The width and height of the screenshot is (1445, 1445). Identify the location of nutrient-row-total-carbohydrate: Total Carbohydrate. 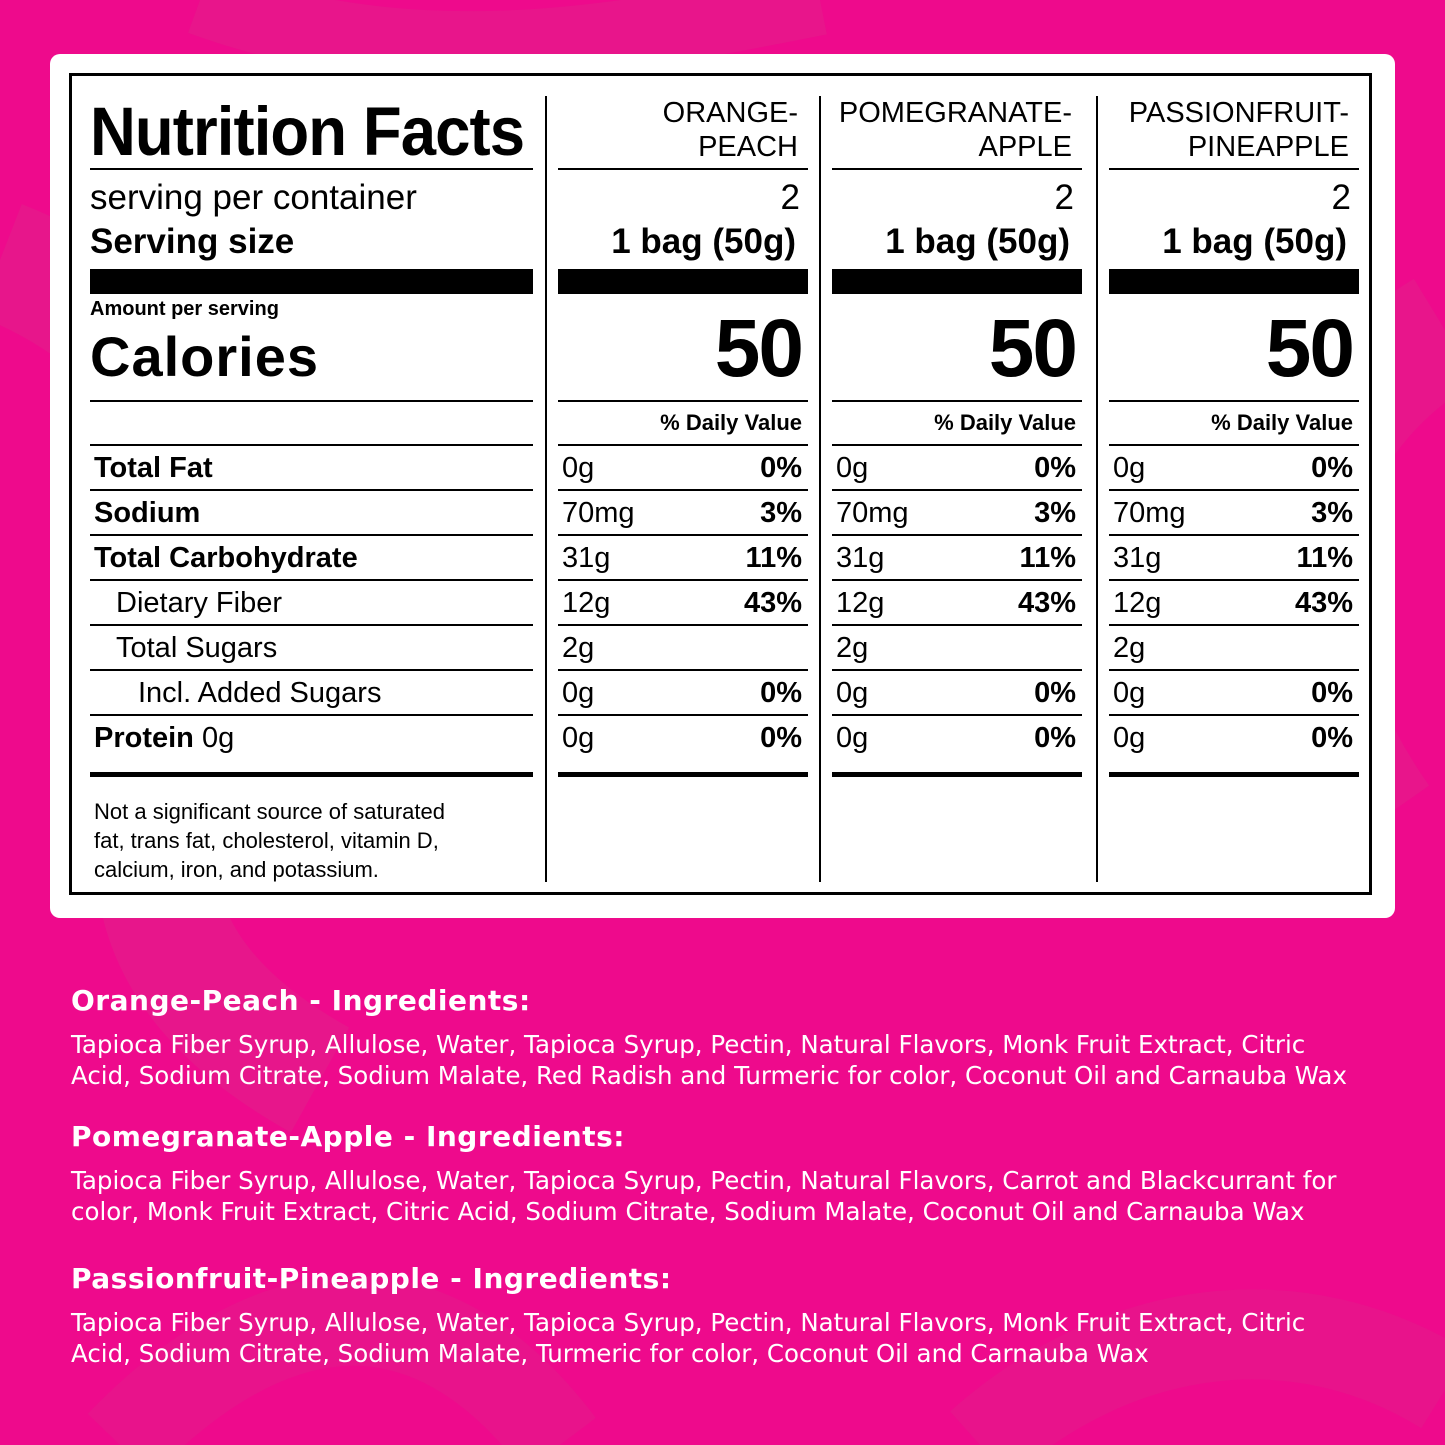
(311, 557).